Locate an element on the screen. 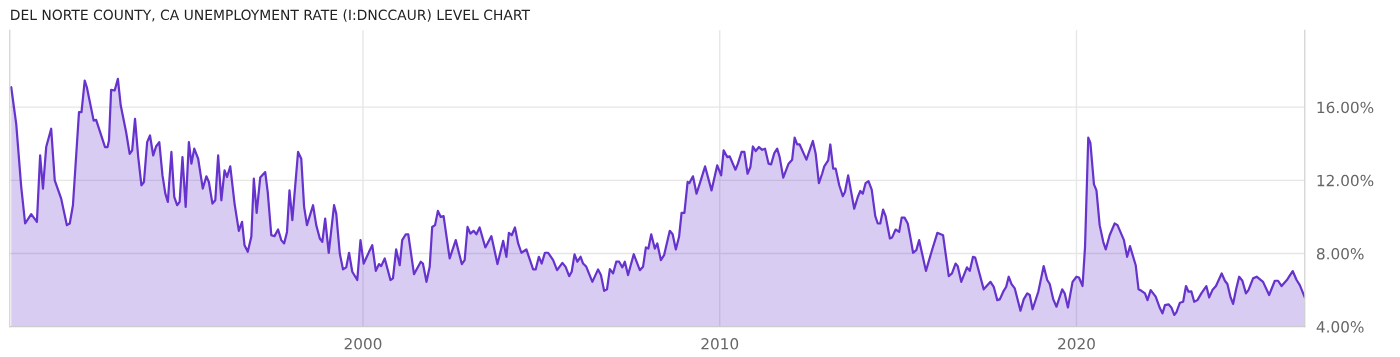  y-tick-label: 12.00% is located at coordinates (1345, 180).